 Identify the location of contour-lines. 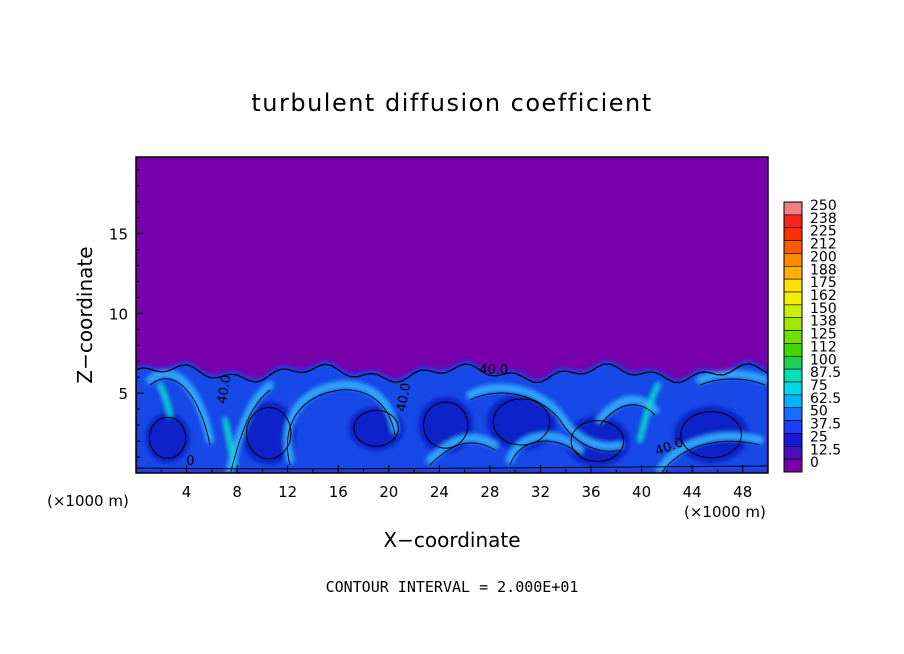
(452, 418).